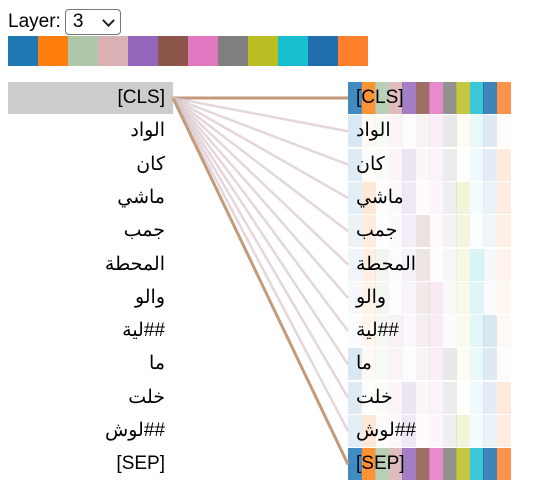 The height and width of the screenshot is (496, 538). I want to click on right-token: كان, so click(429, 165).